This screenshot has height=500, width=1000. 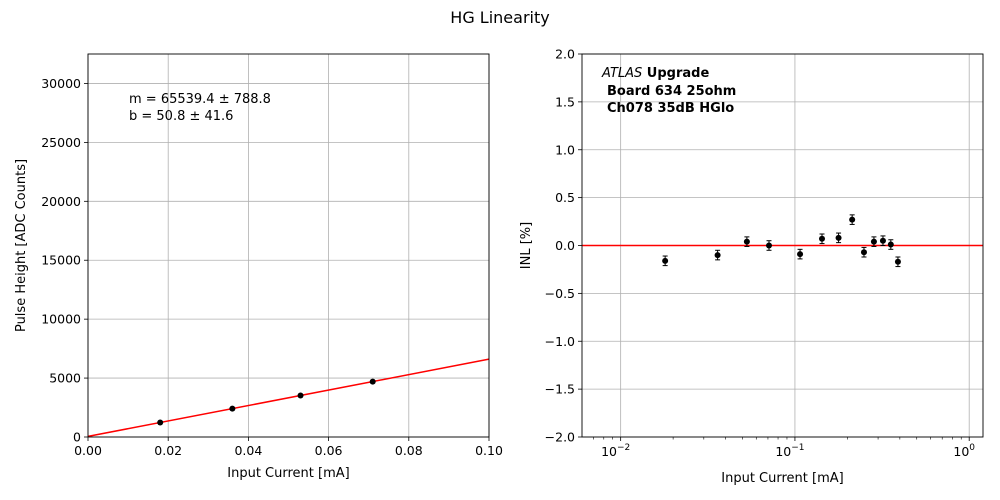 What do you see at coordinates (489, 450) in the screenshot?
I see `x-tick-label: 0.10` at bounding box center [489, 450].